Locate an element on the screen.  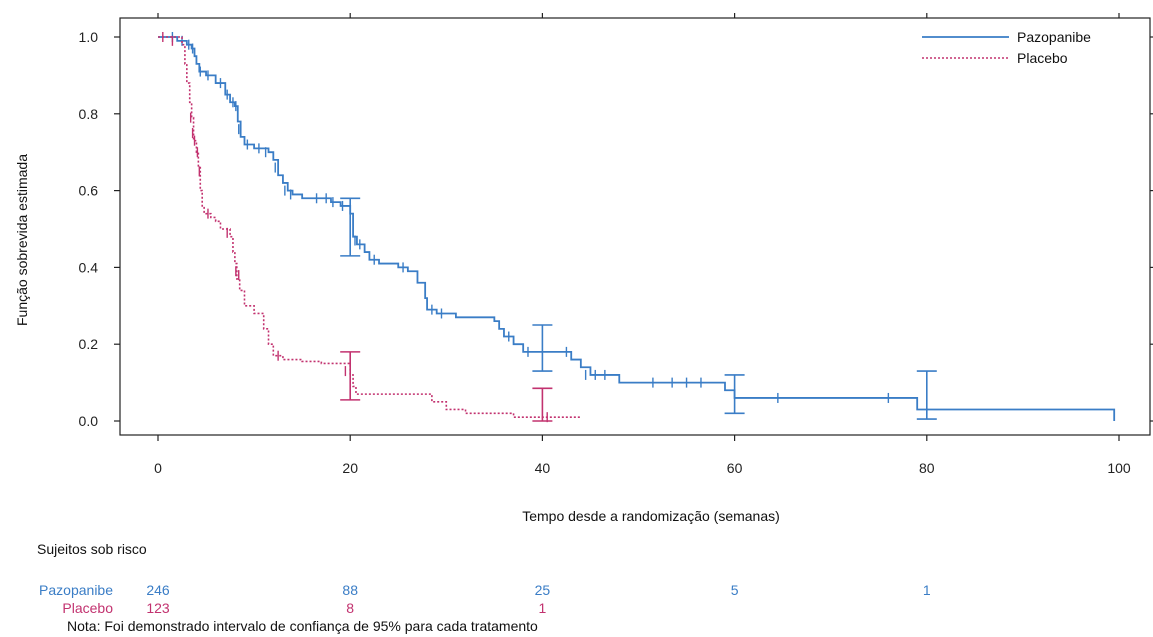
x-tick-label: 0 is located at coordinates (158, 468).